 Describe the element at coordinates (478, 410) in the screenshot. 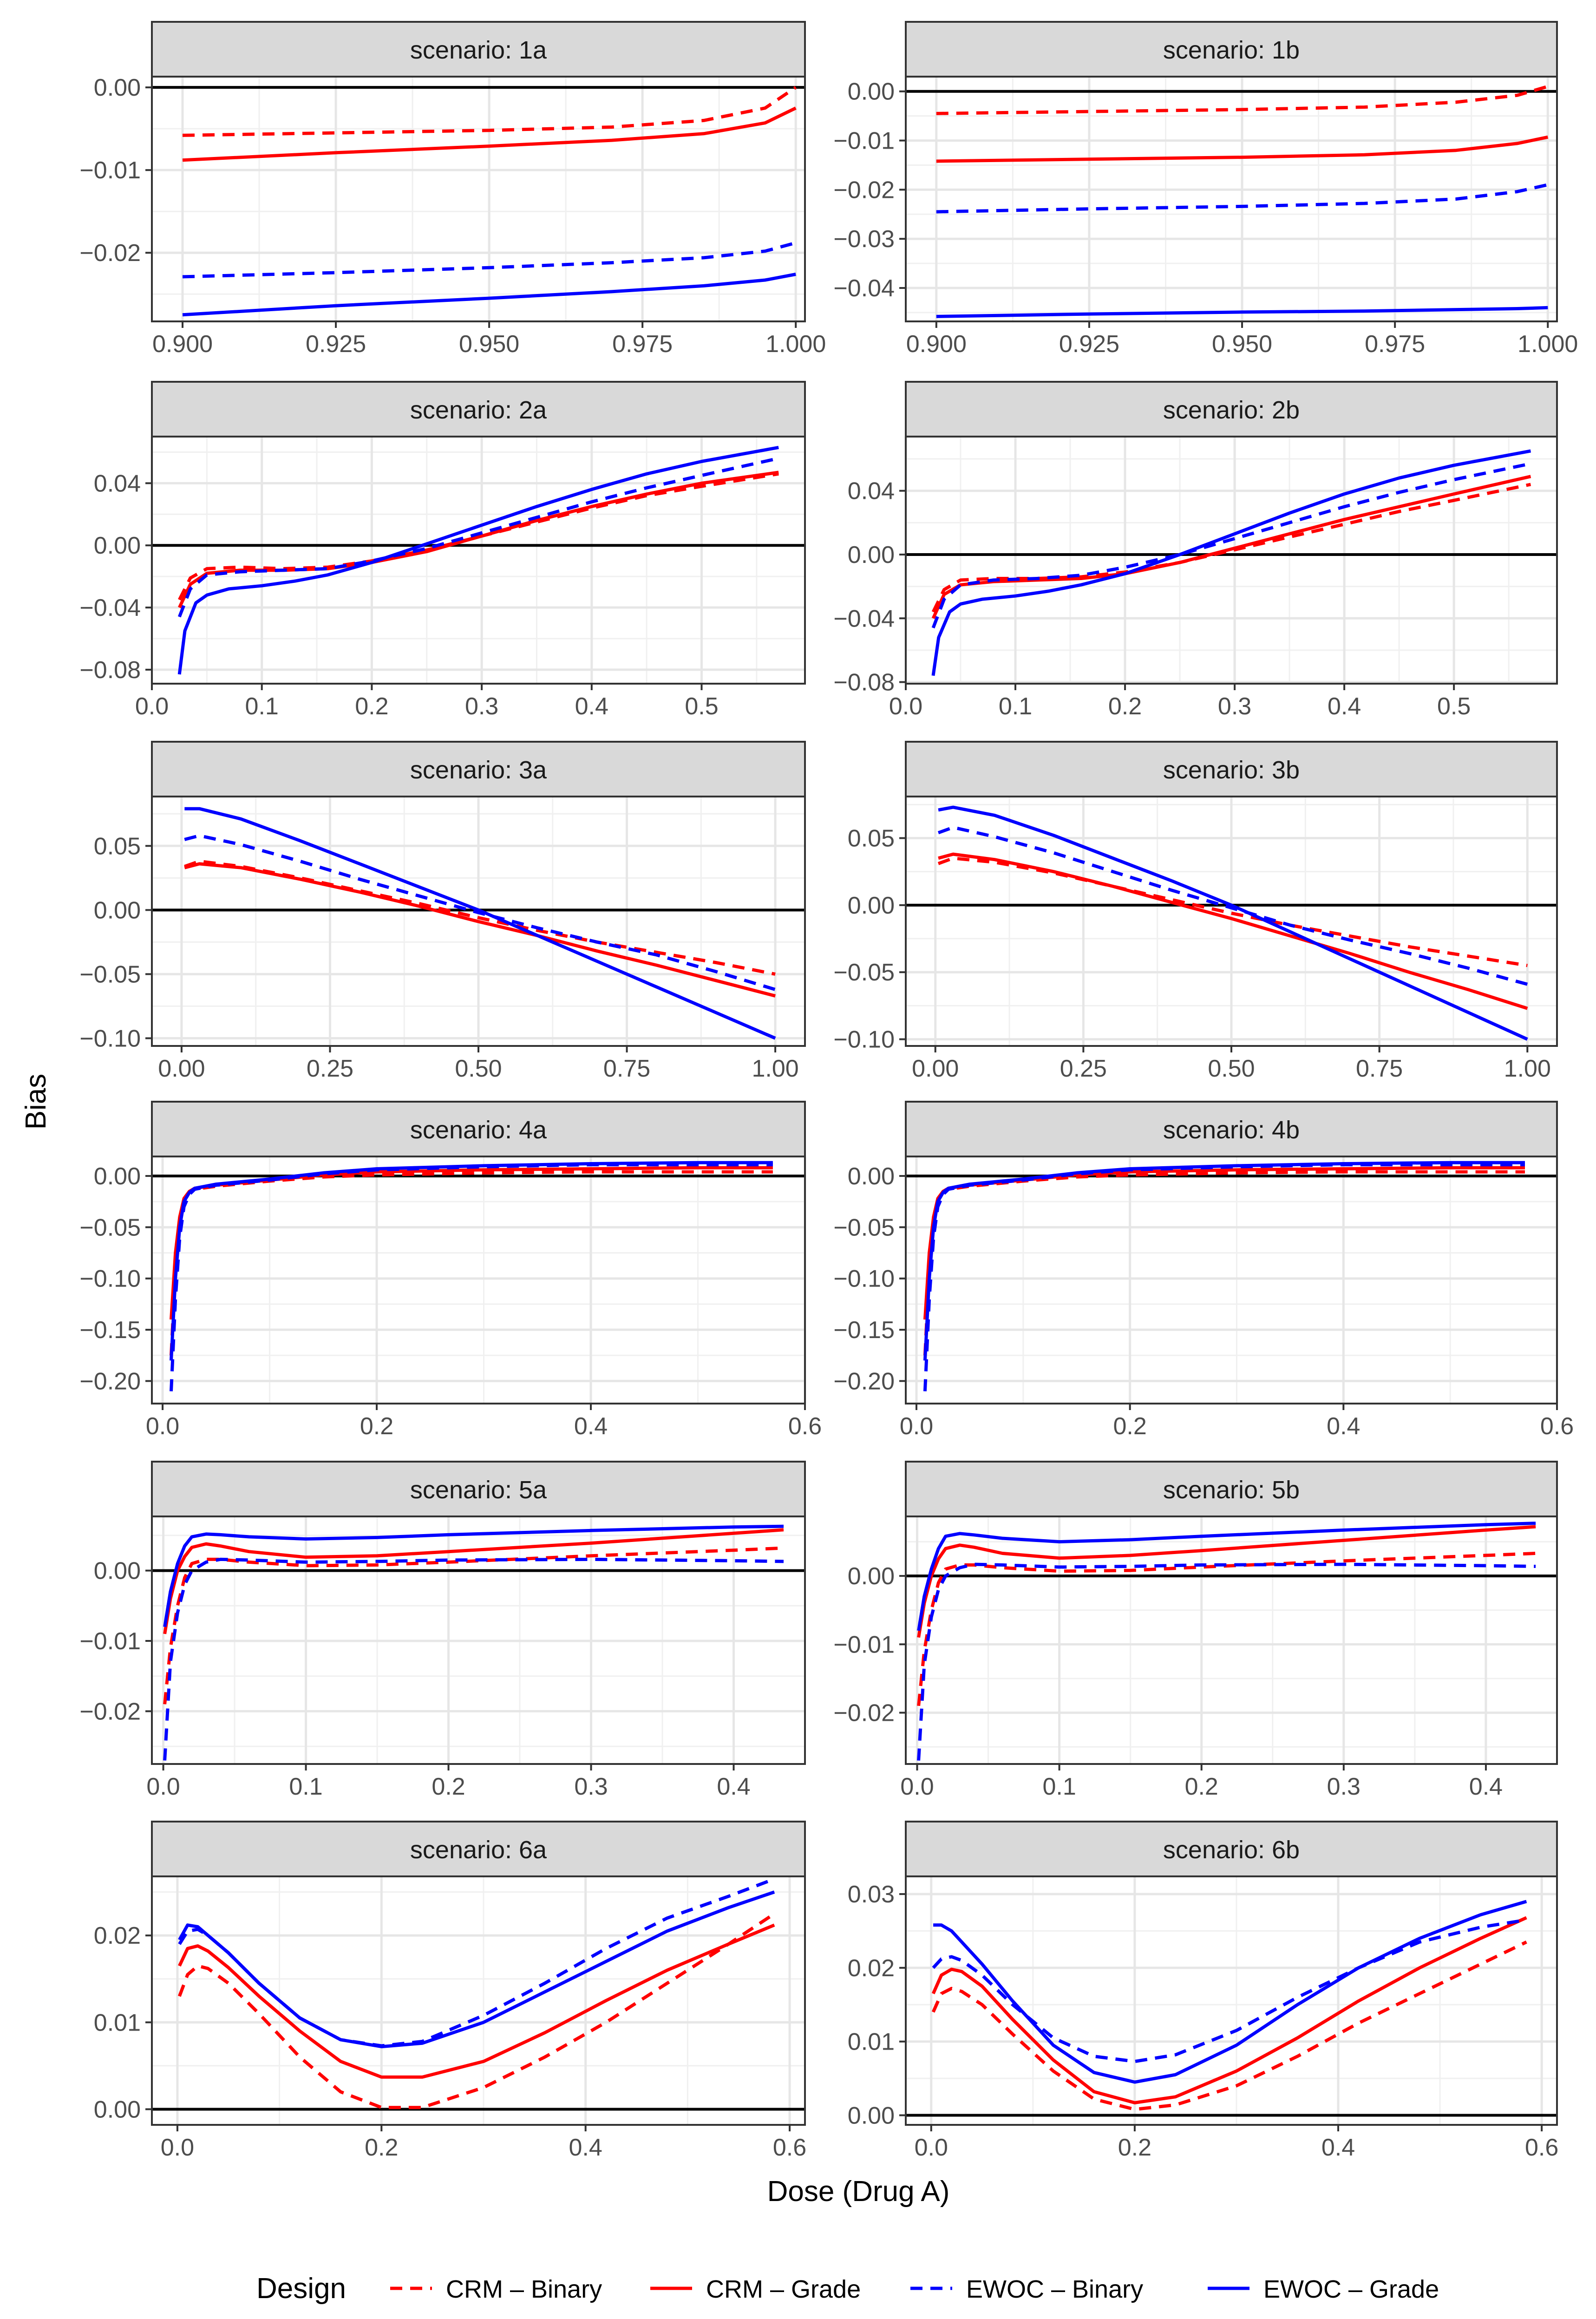

I see `panel-title: scenario: 2a` at that location.